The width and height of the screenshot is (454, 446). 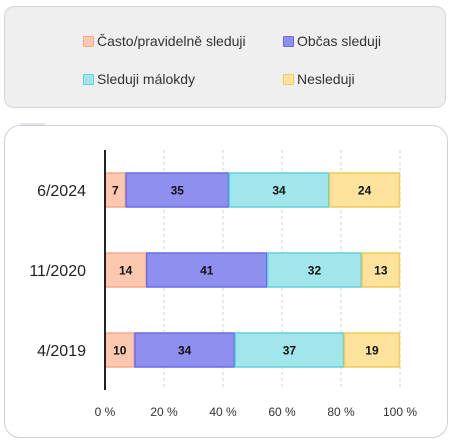 I want to click on x-tick-label: 0 %, so click(x=105, y=412).